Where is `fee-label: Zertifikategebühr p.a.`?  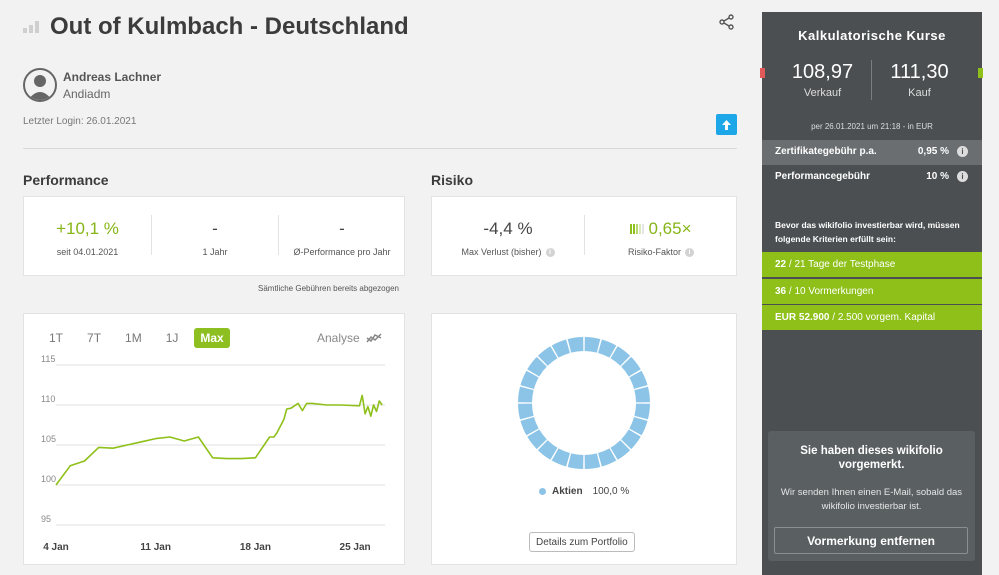
fee-label: Zertifikategebühr p.a. is located at coordinates (826, 151).